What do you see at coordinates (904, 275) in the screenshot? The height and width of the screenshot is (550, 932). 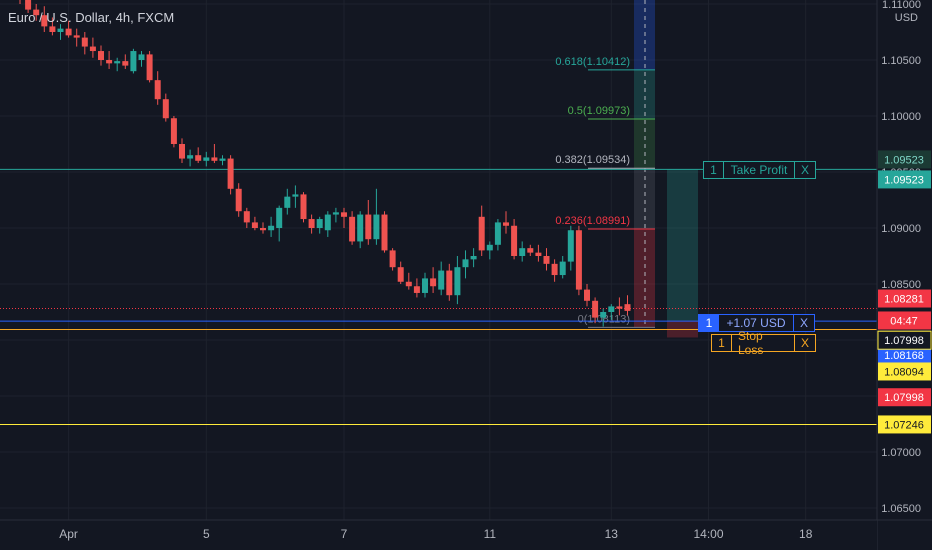 I see `price-axis` at bounding box center [904, 275].